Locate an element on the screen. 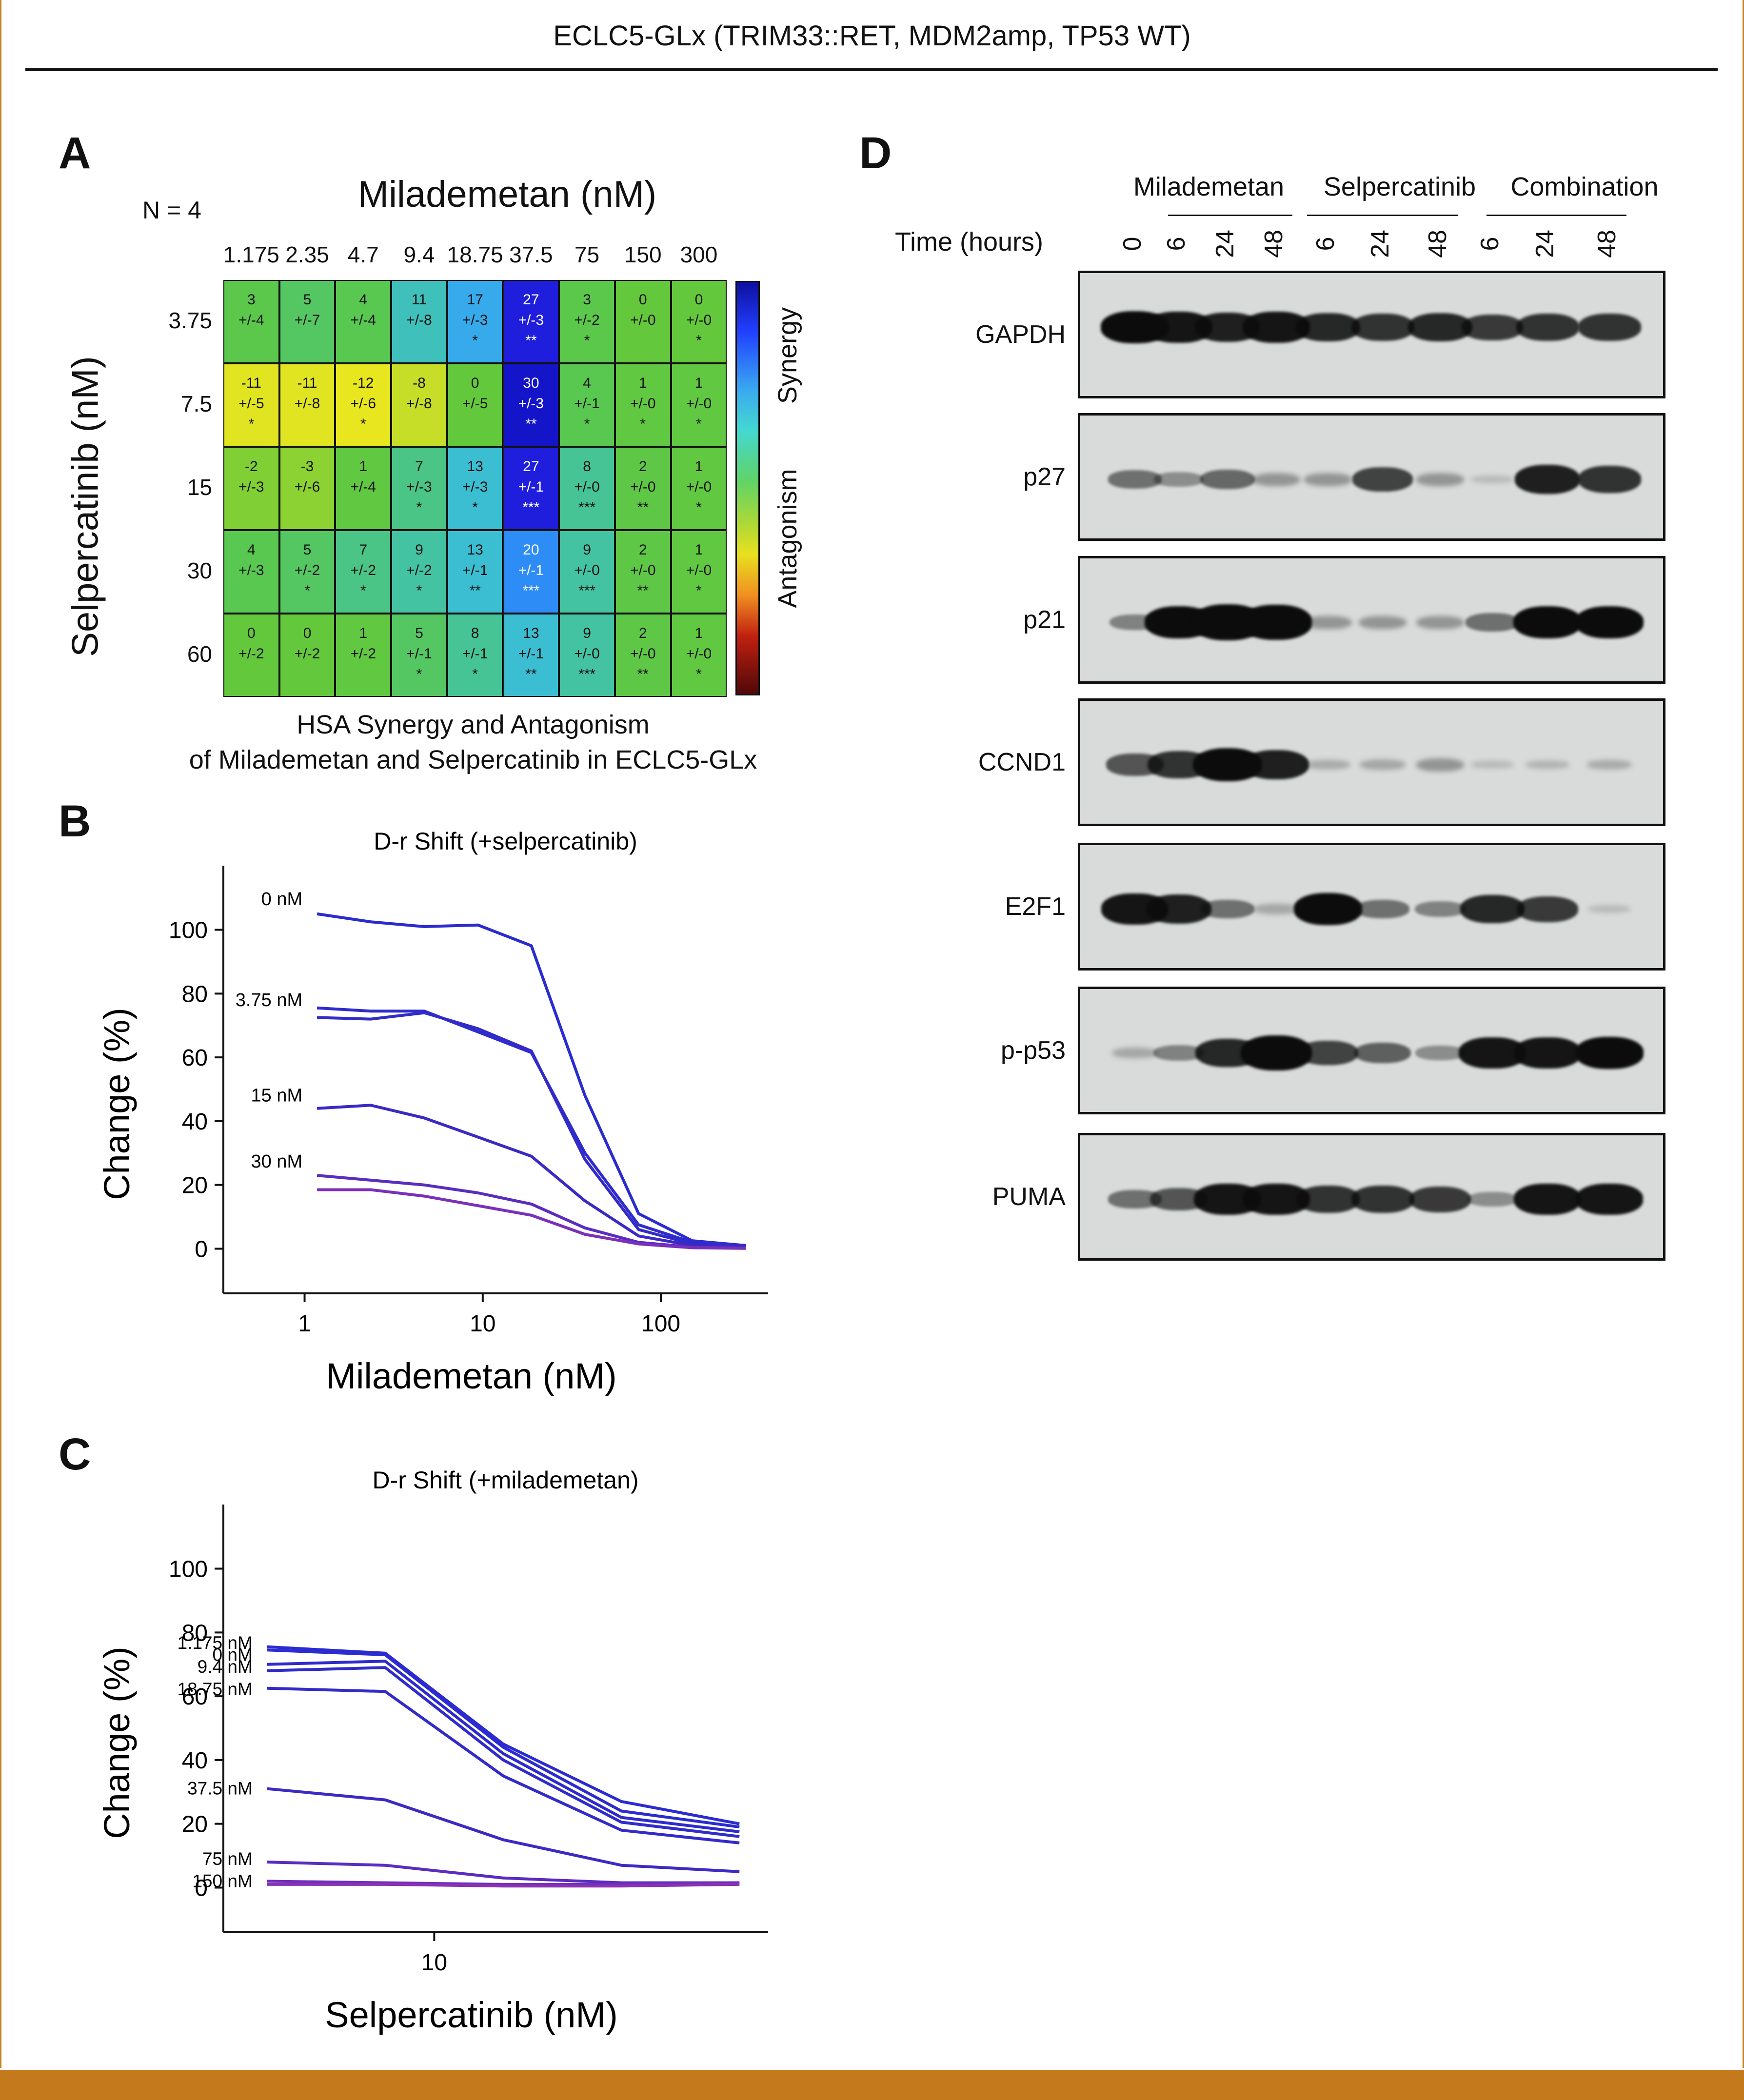 Image resolution: width=1744 pixels, height=2100 pixels. heatmap-cell: 0 +/-5 is located at coordinates (475, 405).